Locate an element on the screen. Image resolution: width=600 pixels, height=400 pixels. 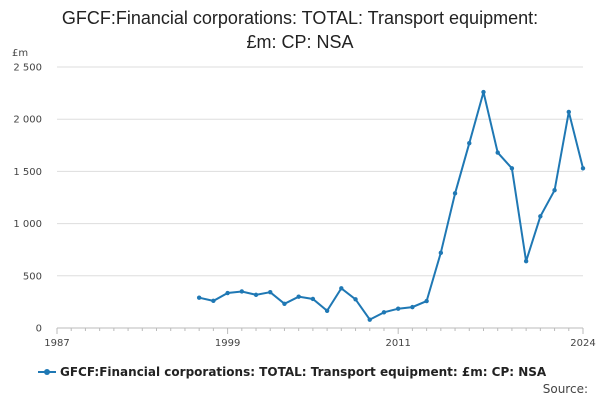
y-tick-labels: 0 500 1 000 1 500 2 000 2 500 is located at coordinates (27, 199).